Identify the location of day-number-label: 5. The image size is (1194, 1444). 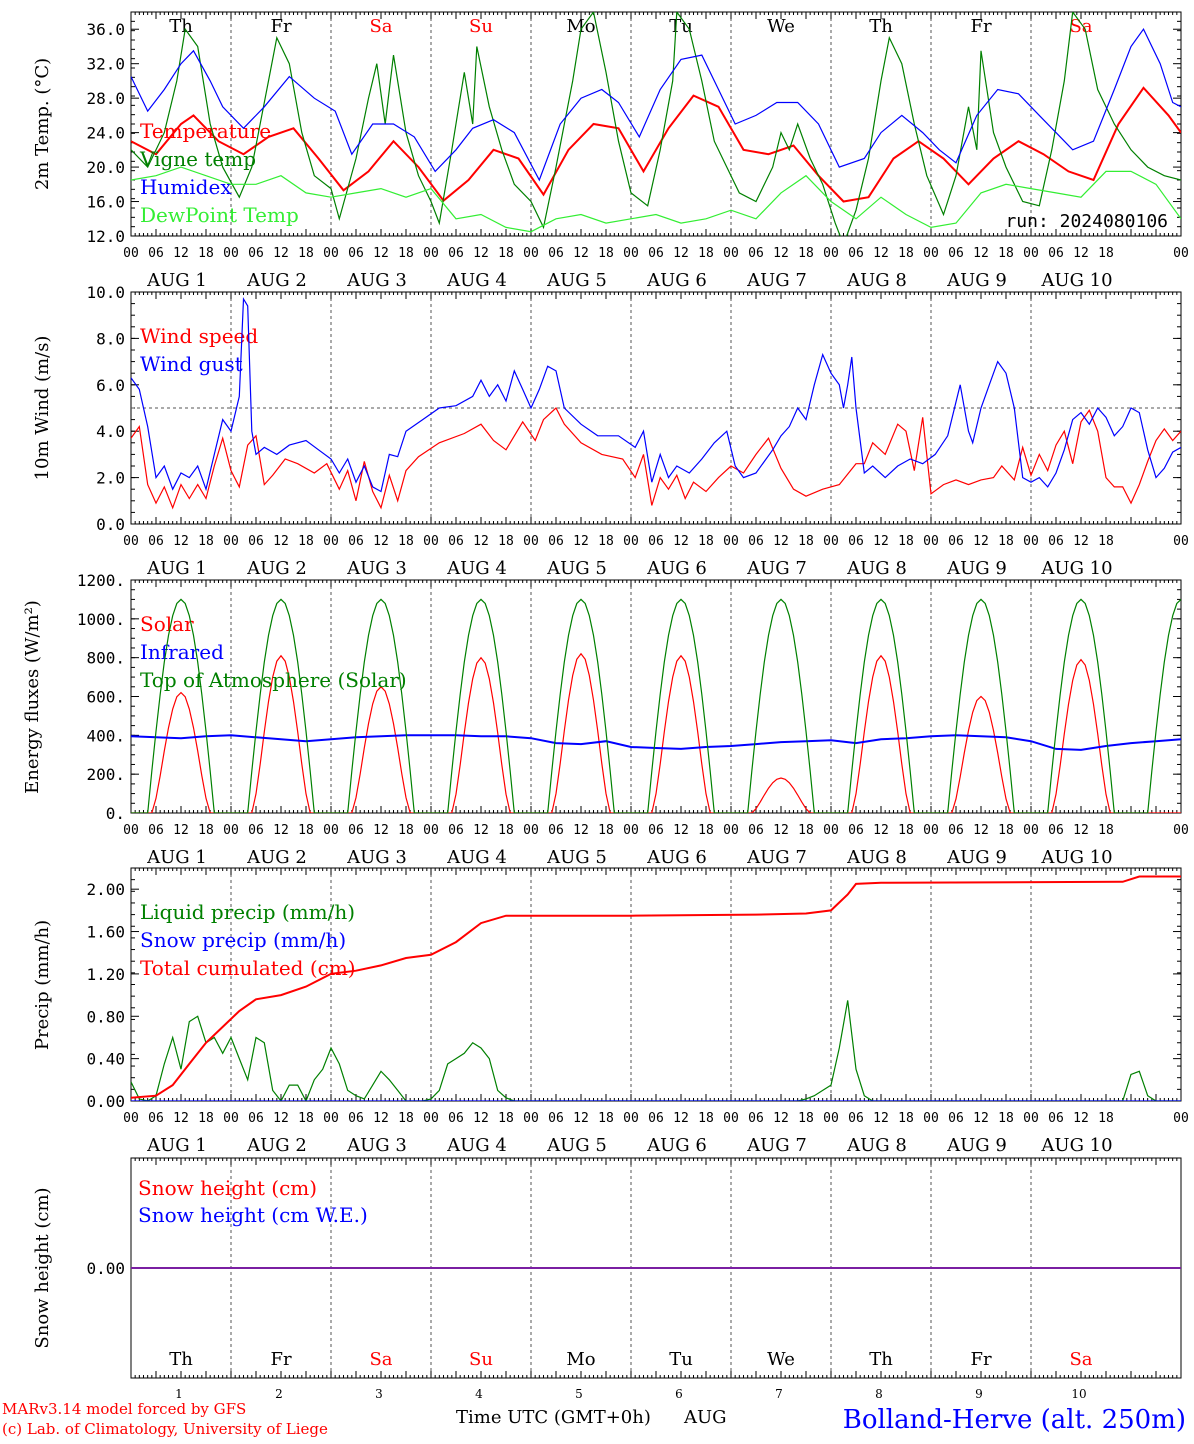
(579, 1394).